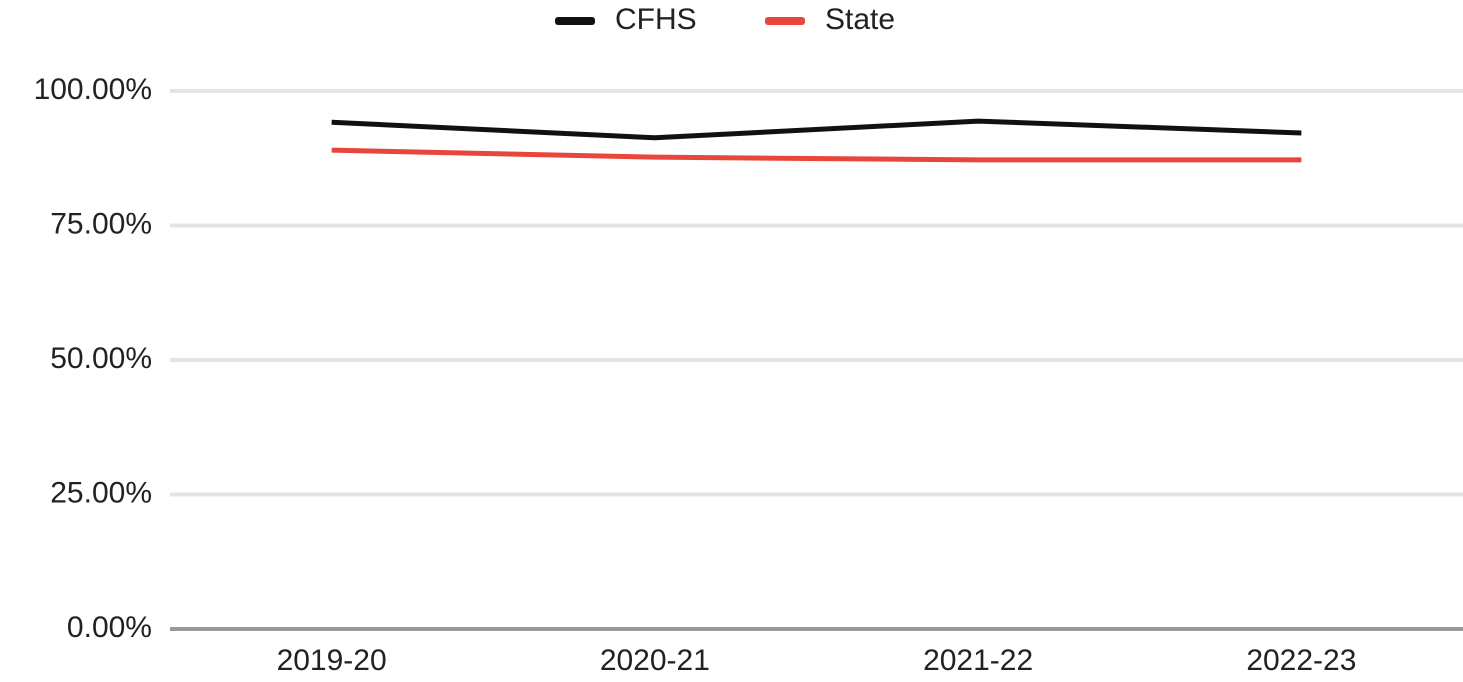 This screenshot has width=1463, height=682. I want to click on legend-label: CFHS, so click(656, 19).